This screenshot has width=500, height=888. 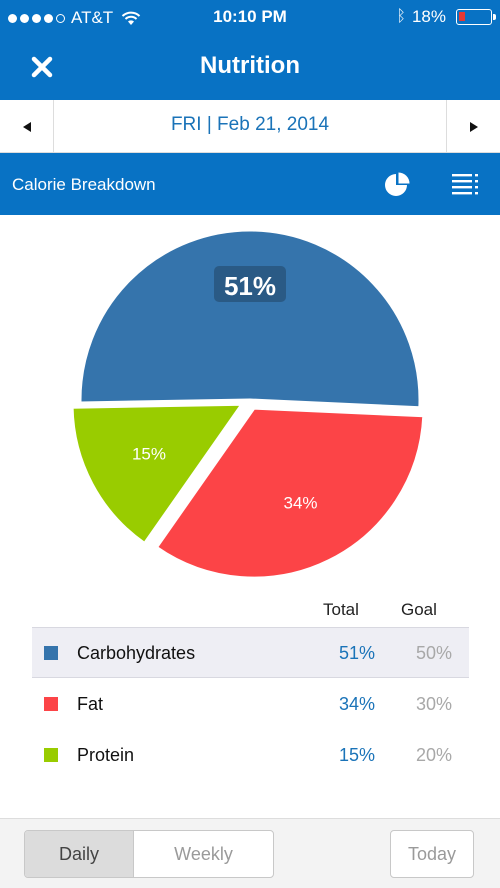 I want to click on date-selector: FRI | Feb 21, 2014, so click(x=250, y=126).